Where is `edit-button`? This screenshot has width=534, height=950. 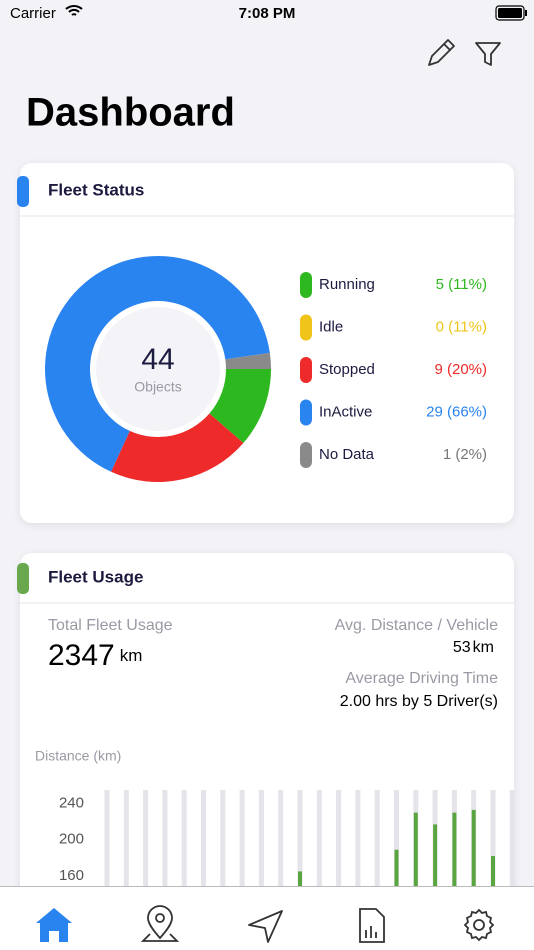 edit-button is located at coordinates (441, 52).